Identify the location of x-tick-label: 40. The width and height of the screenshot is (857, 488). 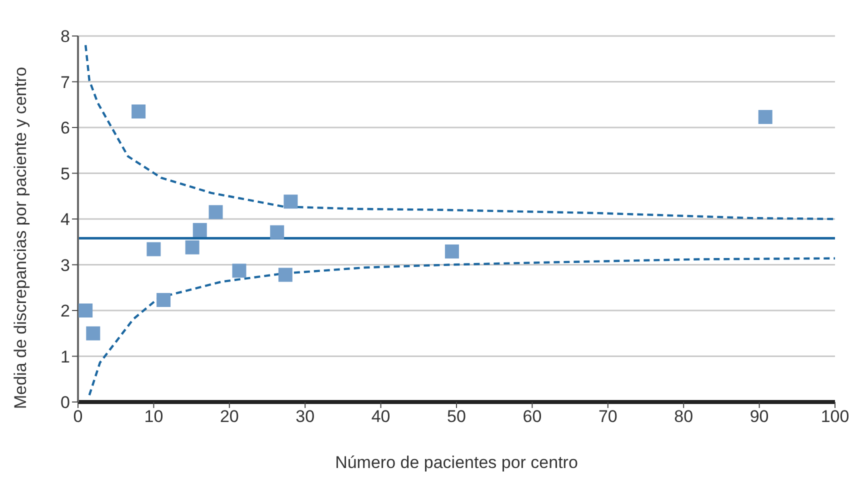
(380, 416).